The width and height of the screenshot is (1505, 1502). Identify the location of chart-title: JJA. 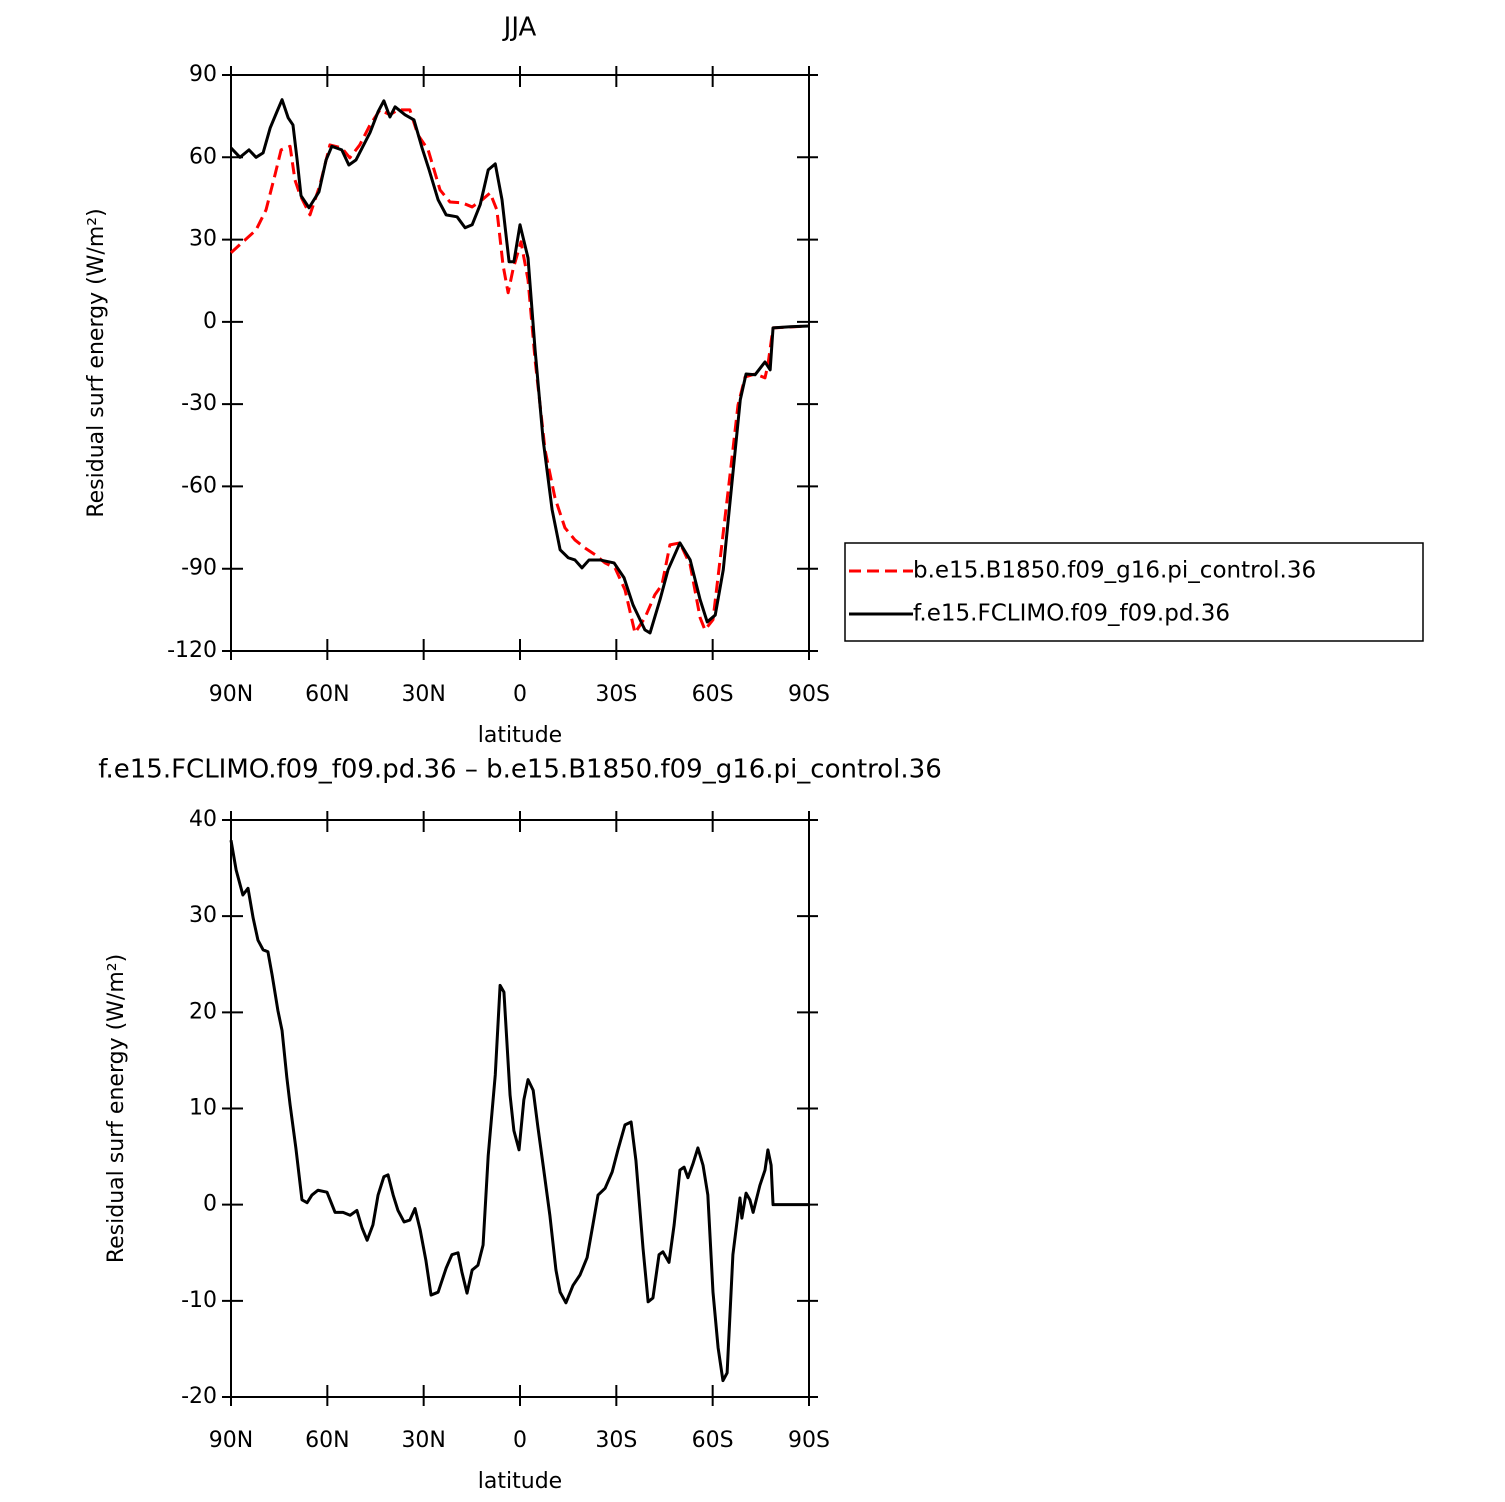
(519, 28).